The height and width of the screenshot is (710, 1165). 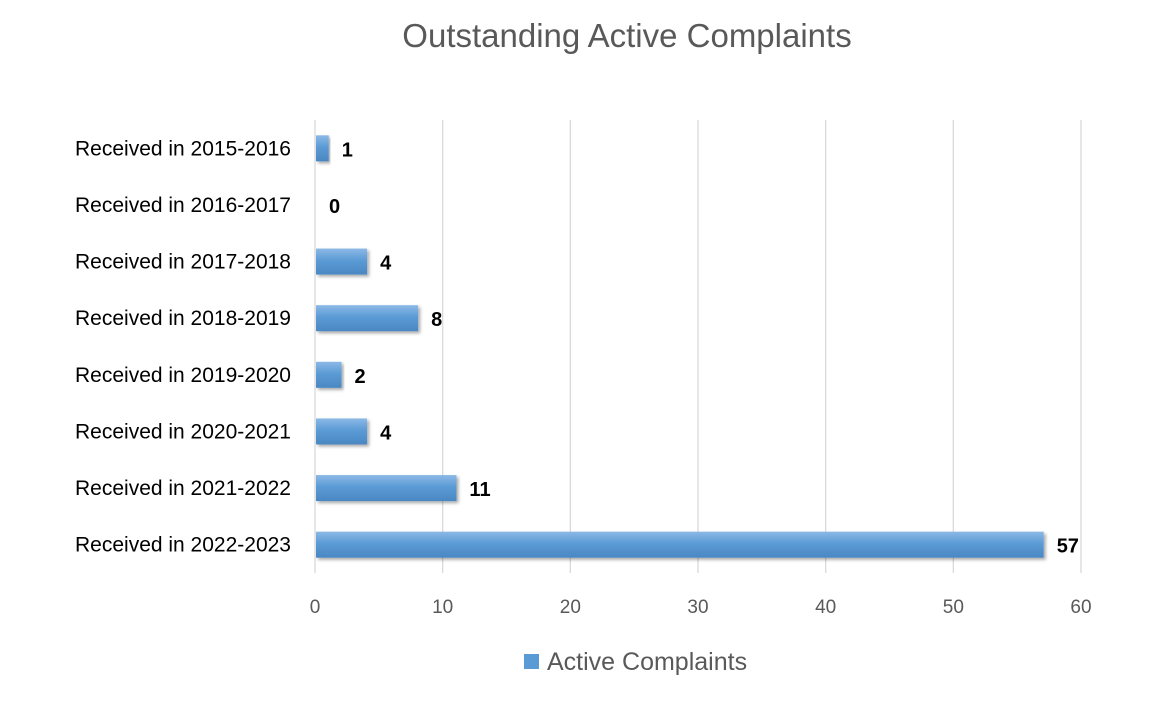 What do you see at coordinates (697, 607) in the screenshot?
I see `x-tick-label: 30` at bounding box center [697, 607].